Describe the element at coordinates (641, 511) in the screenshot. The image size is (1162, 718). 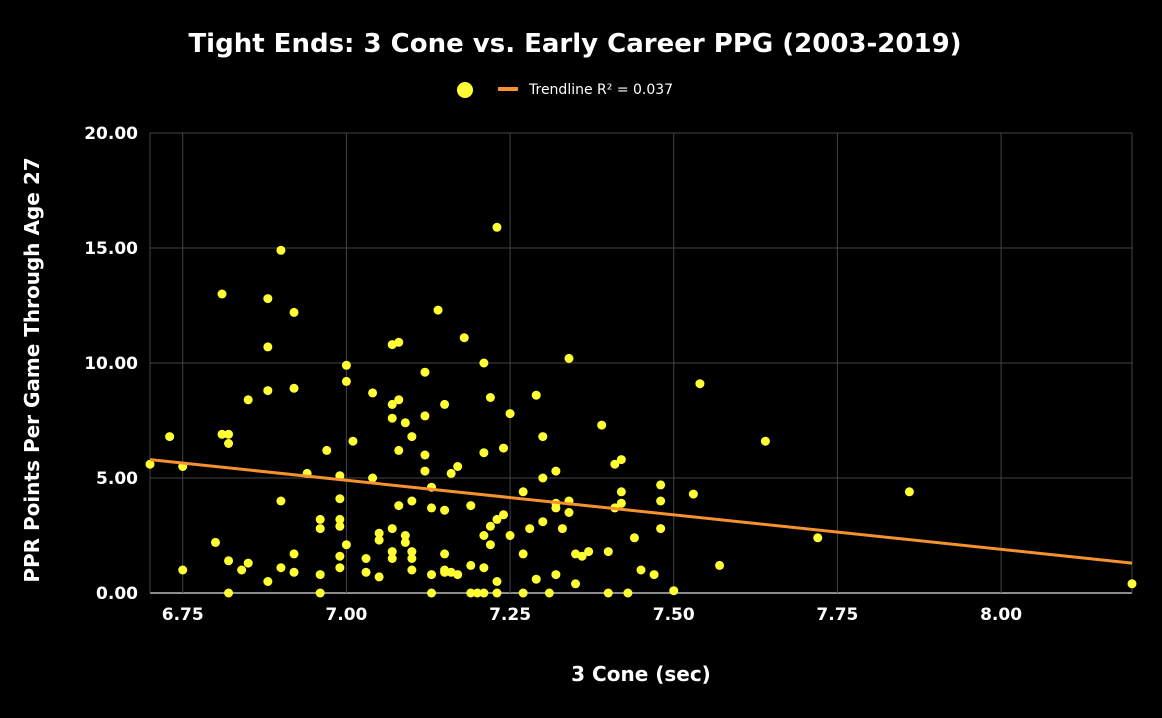
I see `trendline-layer` at that location.